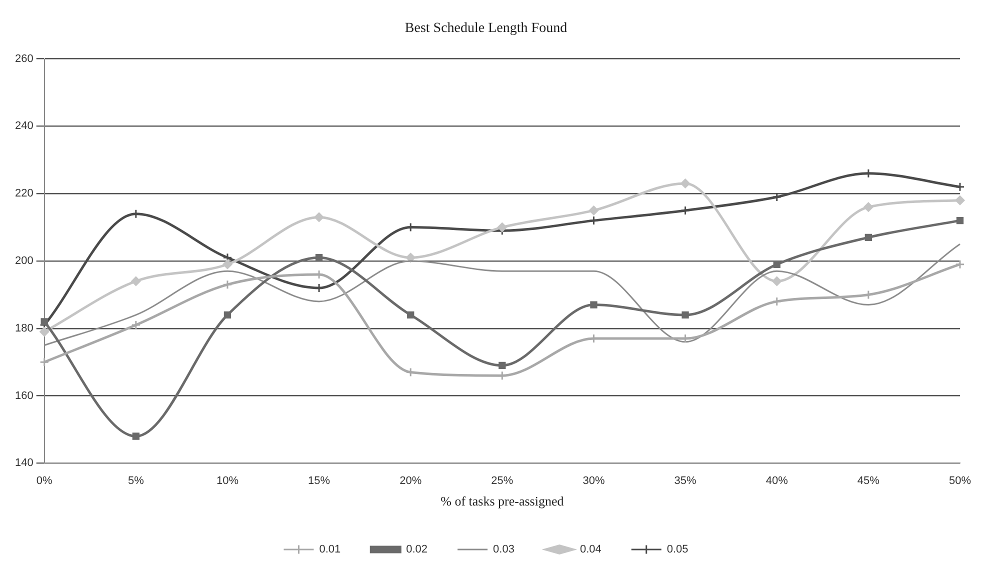 This screenshot has height=573, width=982. Describe the element at coordinates (685, 480) in the screenshot. I see `x-tick-label: 35%` at that location.